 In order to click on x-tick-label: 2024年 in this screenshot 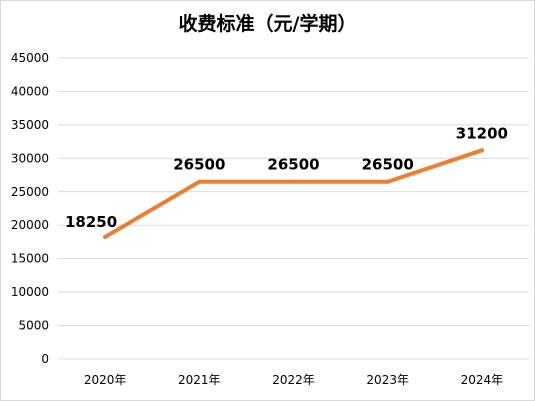, I will do `click(482, 380)`.